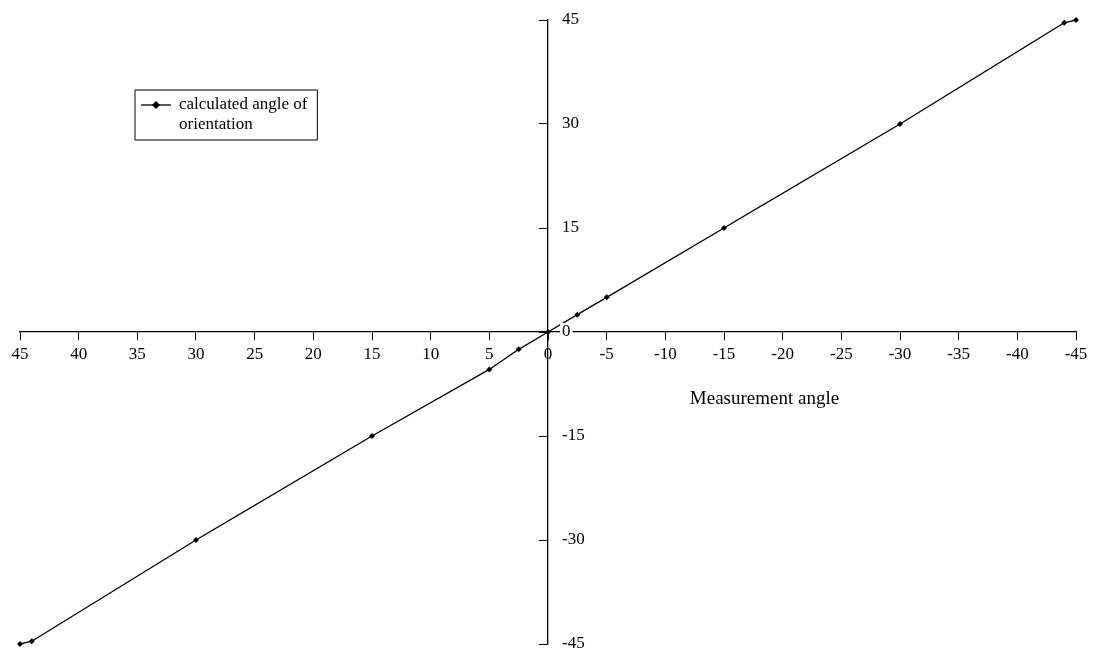 The image size is (1096, 652). Describe the element at coordinates (566, 331) in the screenshot. I see `y-tick-label: 0` at that location.